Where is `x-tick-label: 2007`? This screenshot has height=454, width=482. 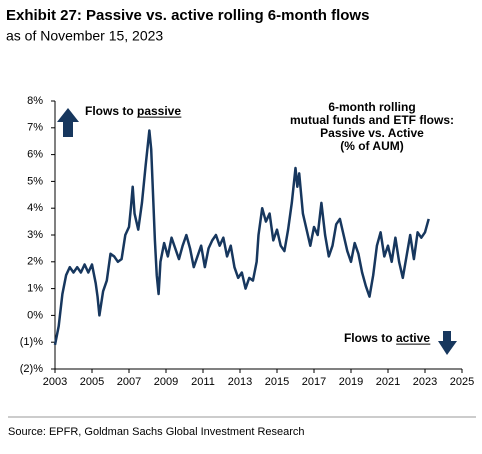
x-tick-label: 2007 is located at coordinates (129, 382).